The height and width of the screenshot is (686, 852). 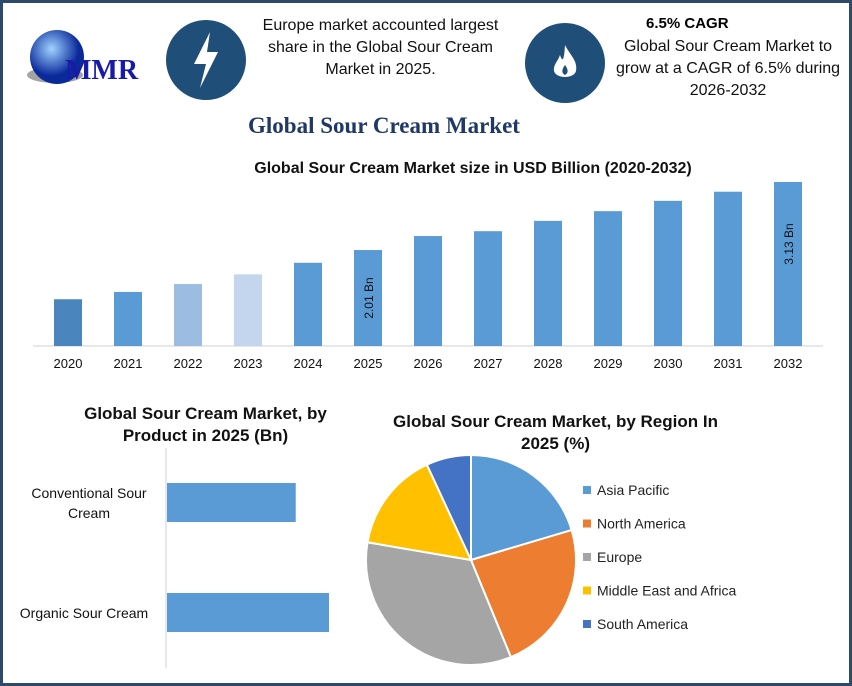 I want to click on bar-2032, so click(x=788, y=264).